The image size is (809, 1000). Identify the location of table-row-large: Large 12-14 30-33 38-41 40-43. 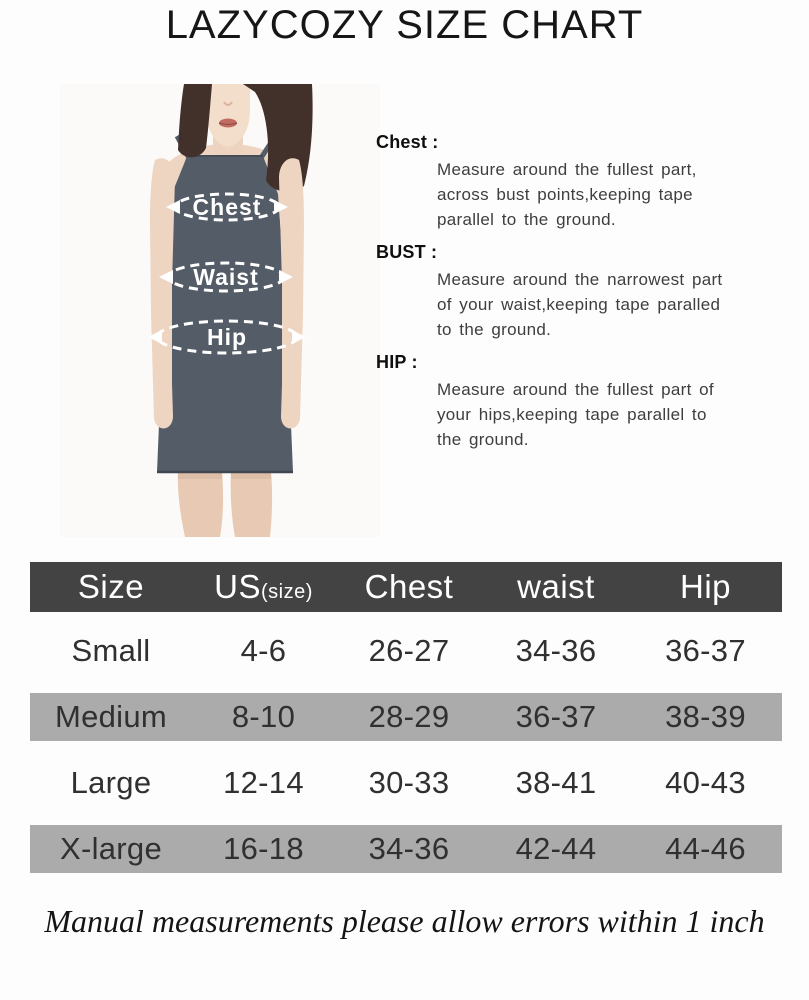
(406, 783).